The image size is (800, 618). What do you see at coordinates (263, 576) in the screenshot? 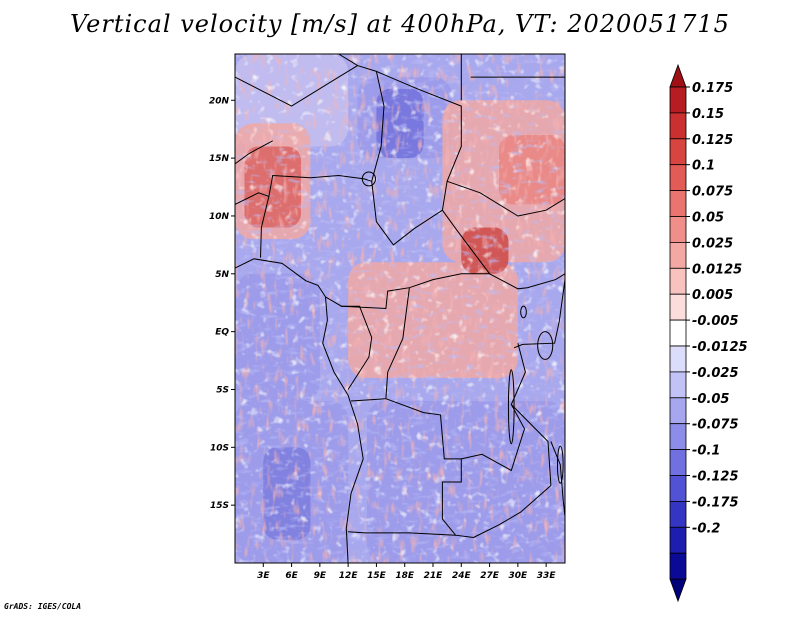
I see `x-tick-label: 3E` at bounding box center [263, 576].